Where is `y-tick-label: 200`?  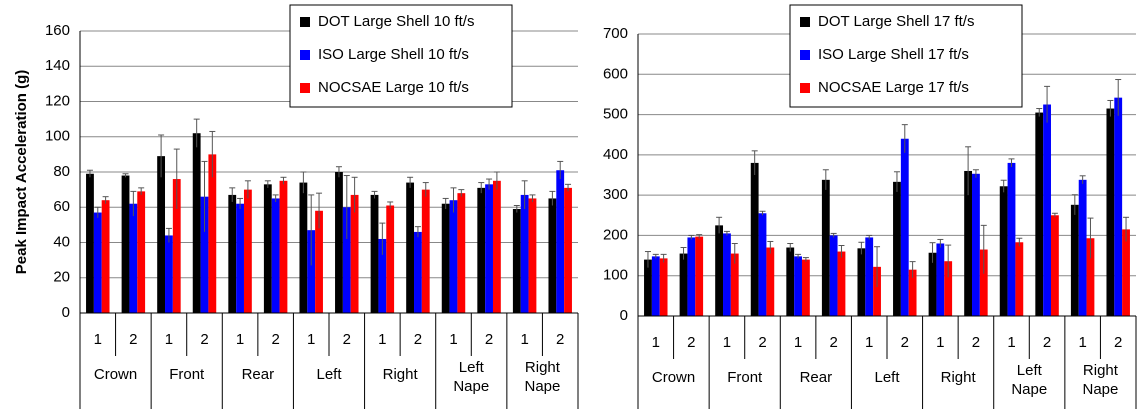
y-tick-label: 200 is located at coordinates (615, 234).